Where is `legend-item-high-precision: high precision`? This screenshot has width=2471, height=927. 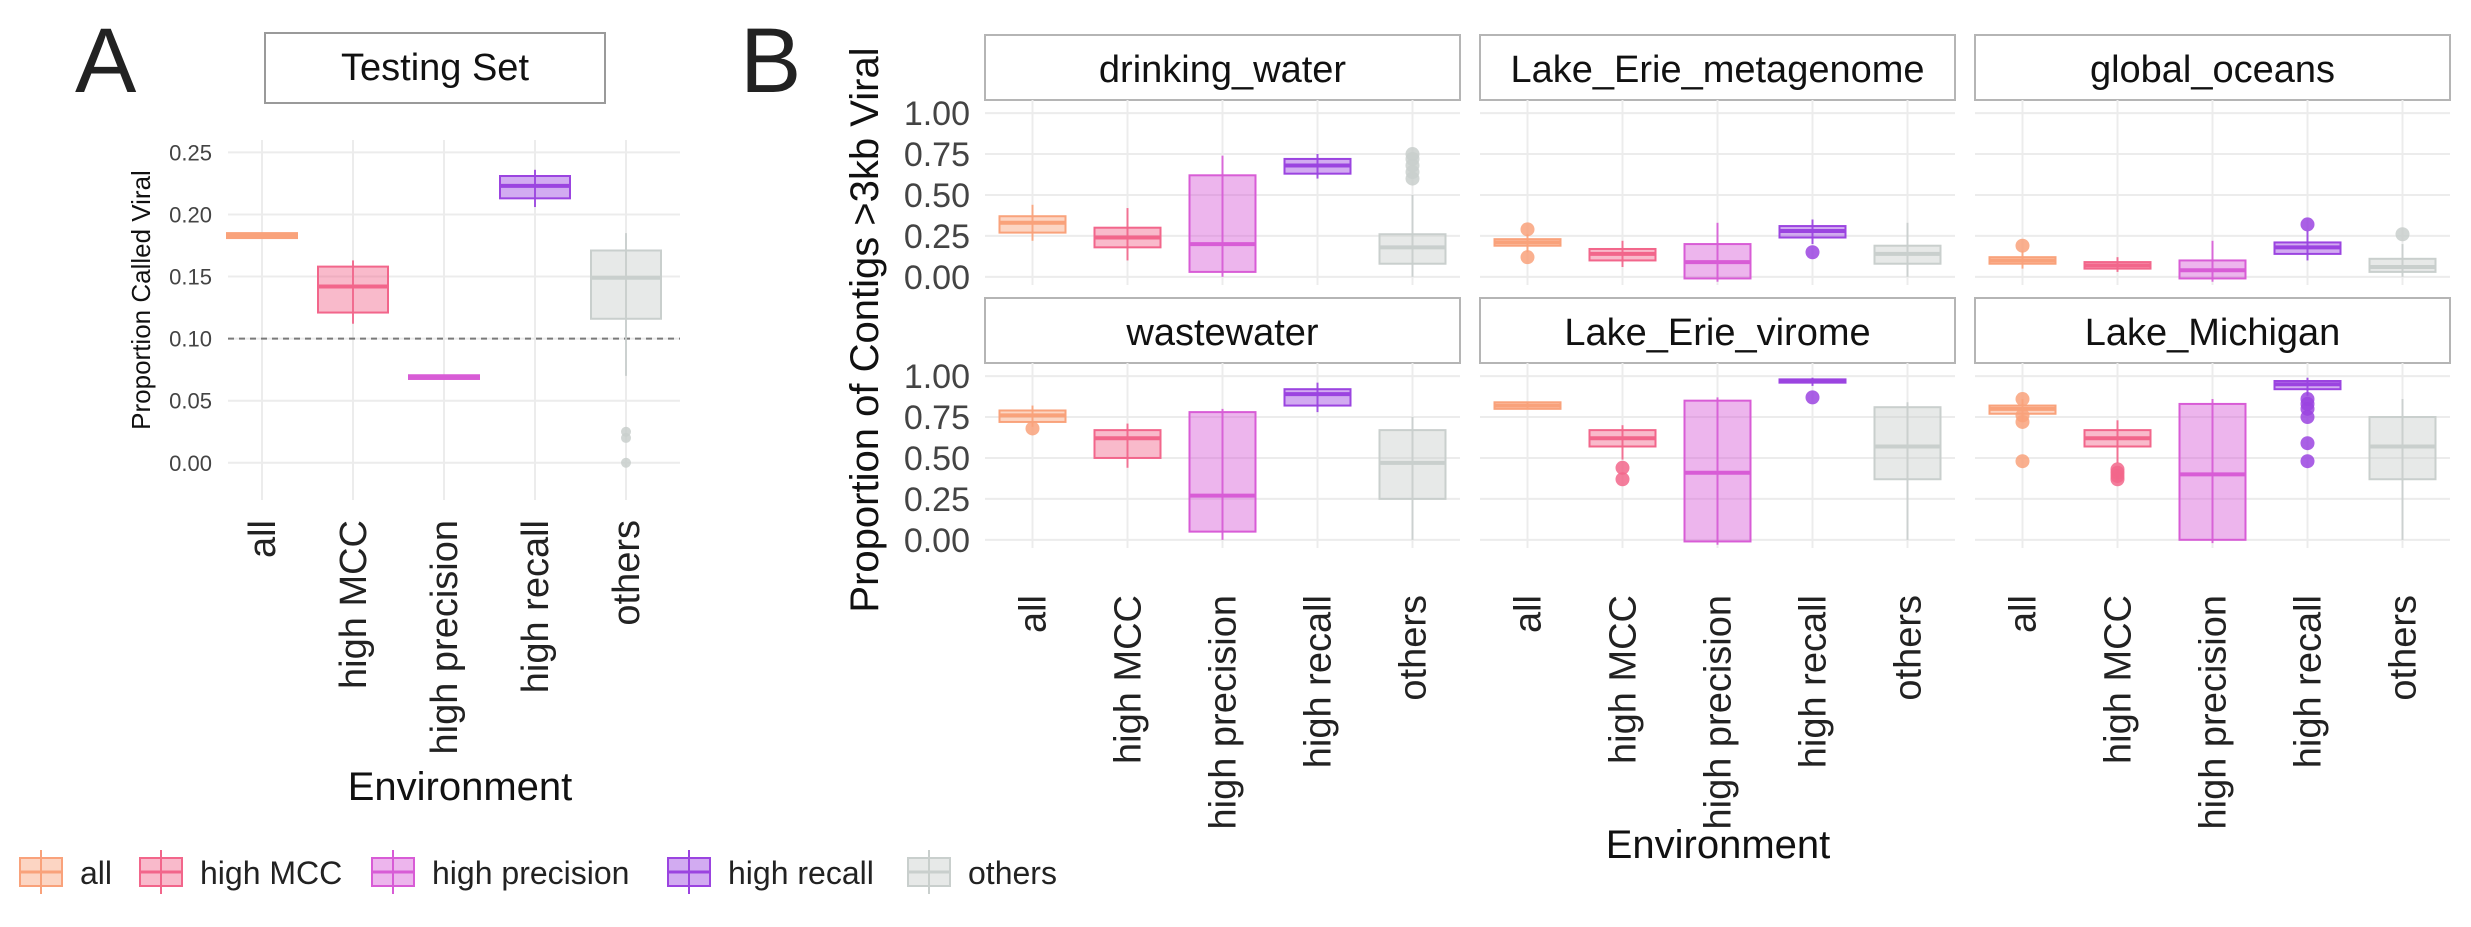 legend-item-high-precision: high precision is located at coordinates (500, 872).